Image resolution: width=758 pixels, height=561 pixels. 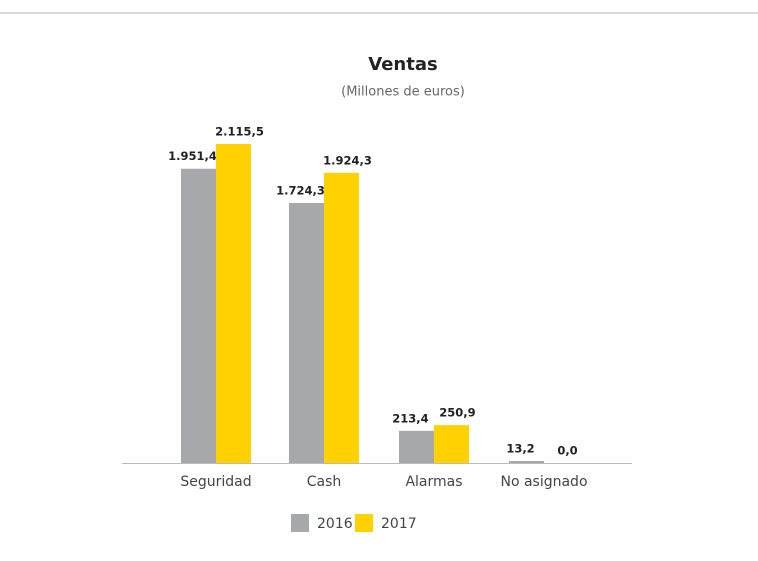 What do you see at coordinates (543, 482) in the screenshot?
I see `x-tick-label: No asignado` at bounding box center [543, 482].